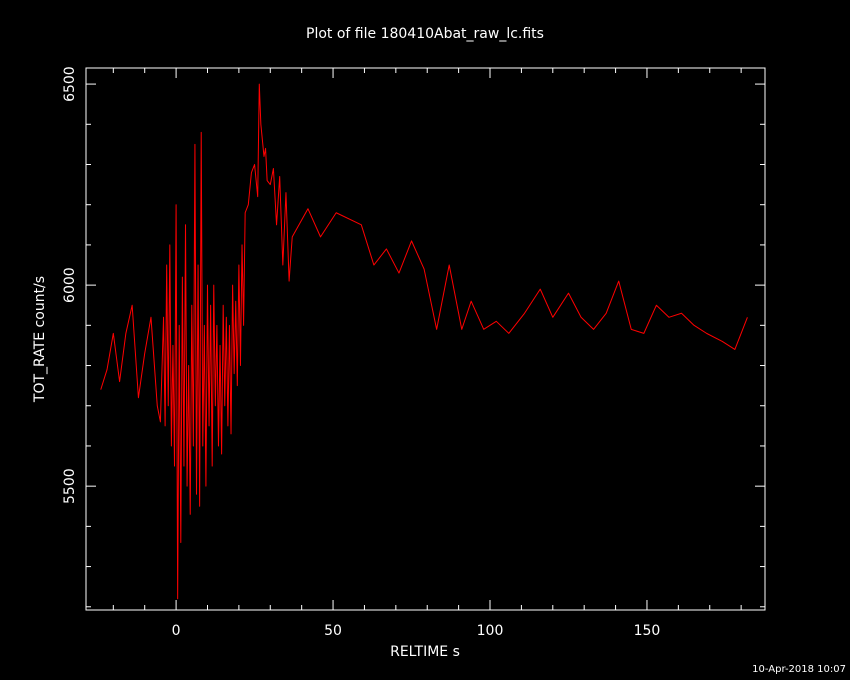 The height and width of the screenshot is (680, 850). What do you see at coordinates (70, 486) in the screenshot?
I see `y-tick-label: 5500` at bounding box center [70, 486].